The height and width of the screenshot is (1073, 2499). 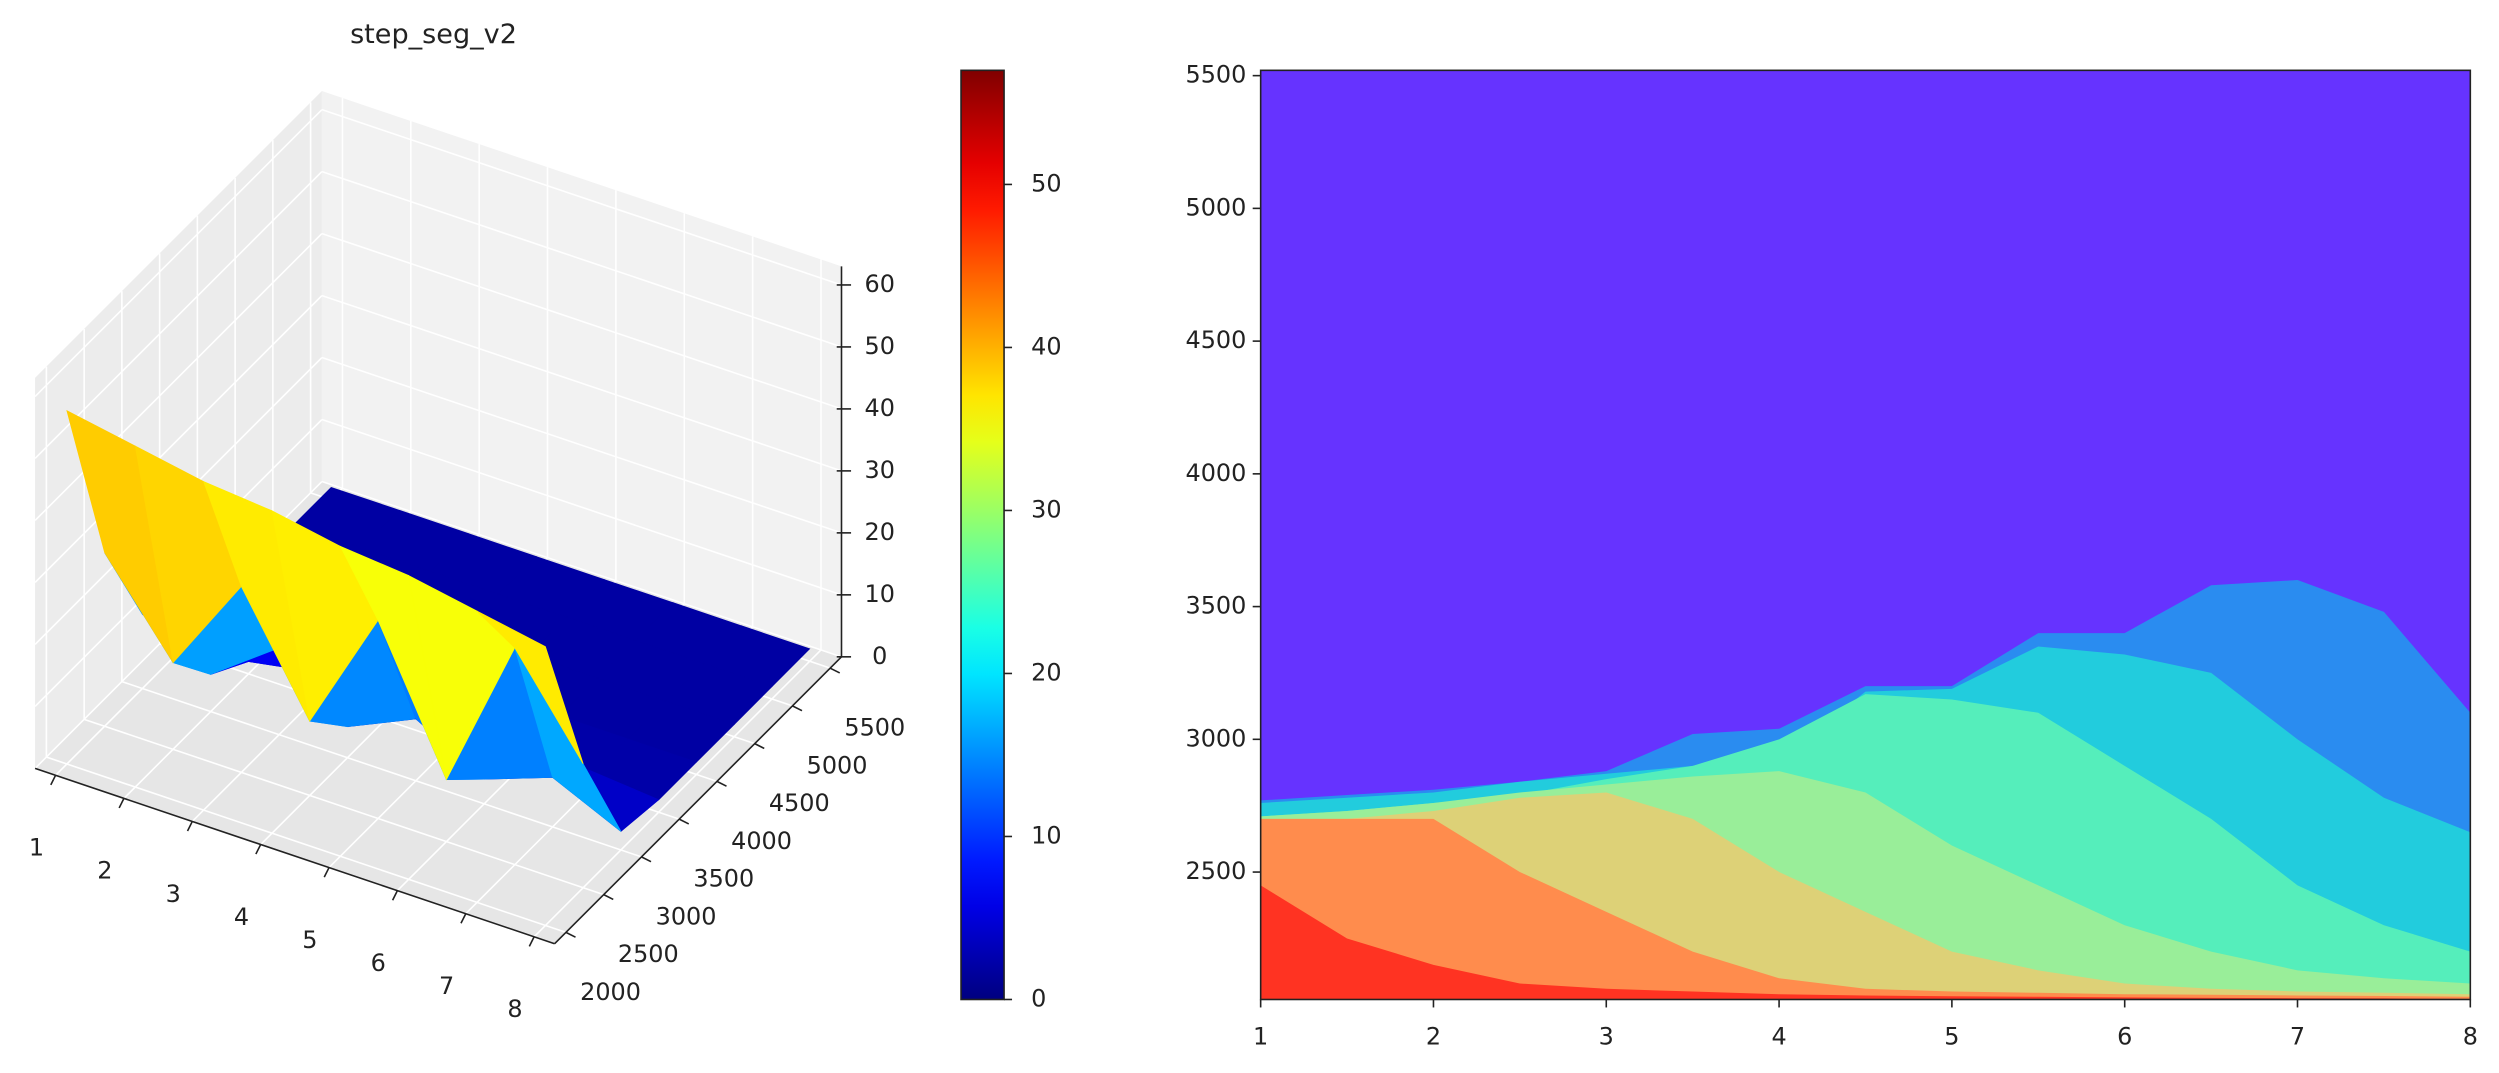 What do you see at coordinates (982, 535) in the screenshot?
I see `colorbar` at bounding box center [982, 535].